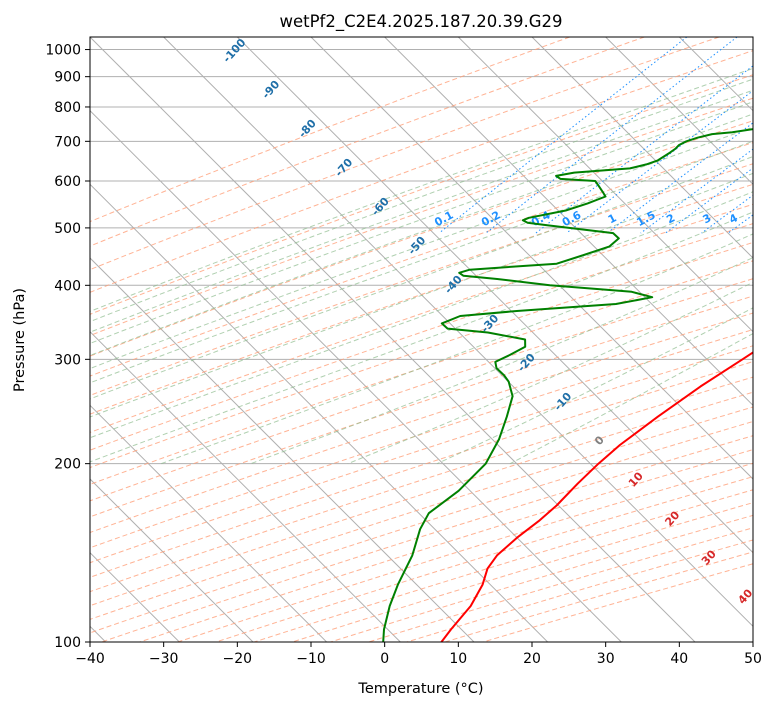 This screenshot has width=775, height=708. What do you see at coordinates (420, 22) in the screenshot?
I see `chart-title: wetPf2_C2E4.2025.187.20.39.G29` at bounding box center [420, 22].